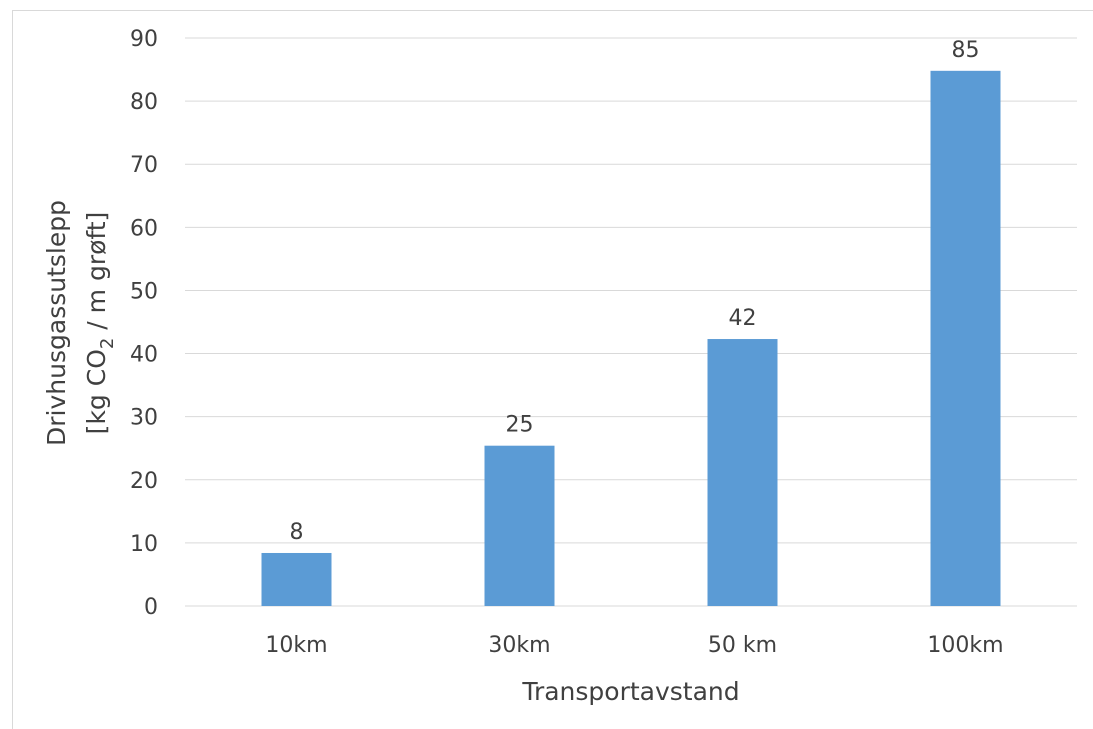 Image resolution: width=1093 pixels, height=729 pixels. Describe the element at coordinates (297, 532) in the screenshot. I see `data-label: 8` at that location.